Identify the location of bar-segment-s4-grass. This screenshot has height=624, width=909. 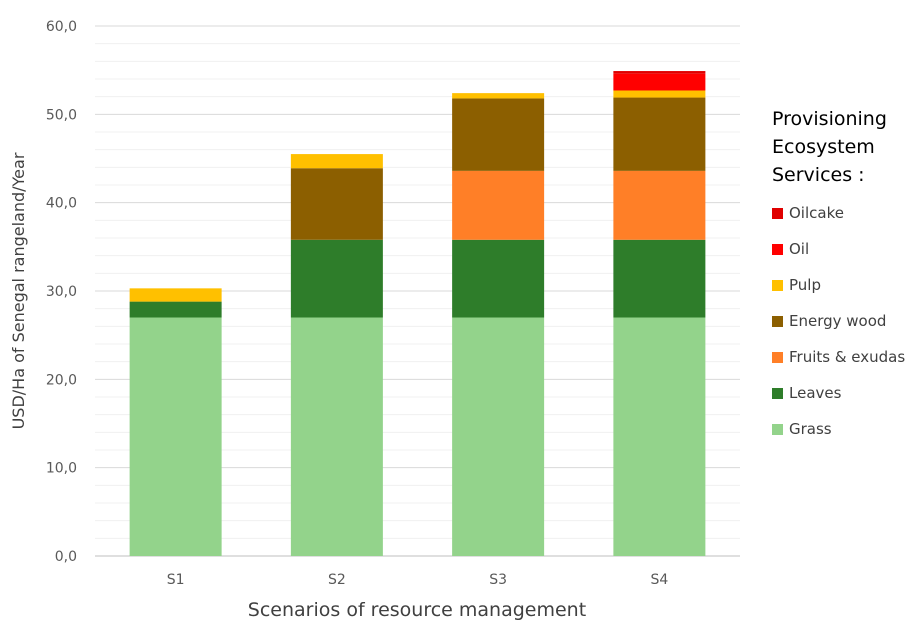
(659, 436).